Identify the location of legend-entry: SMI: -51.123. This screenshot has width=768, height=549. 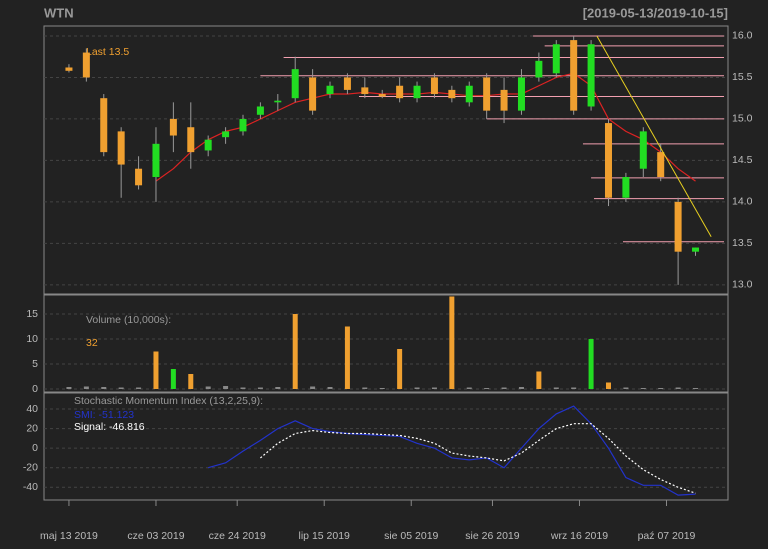
(104, 415).